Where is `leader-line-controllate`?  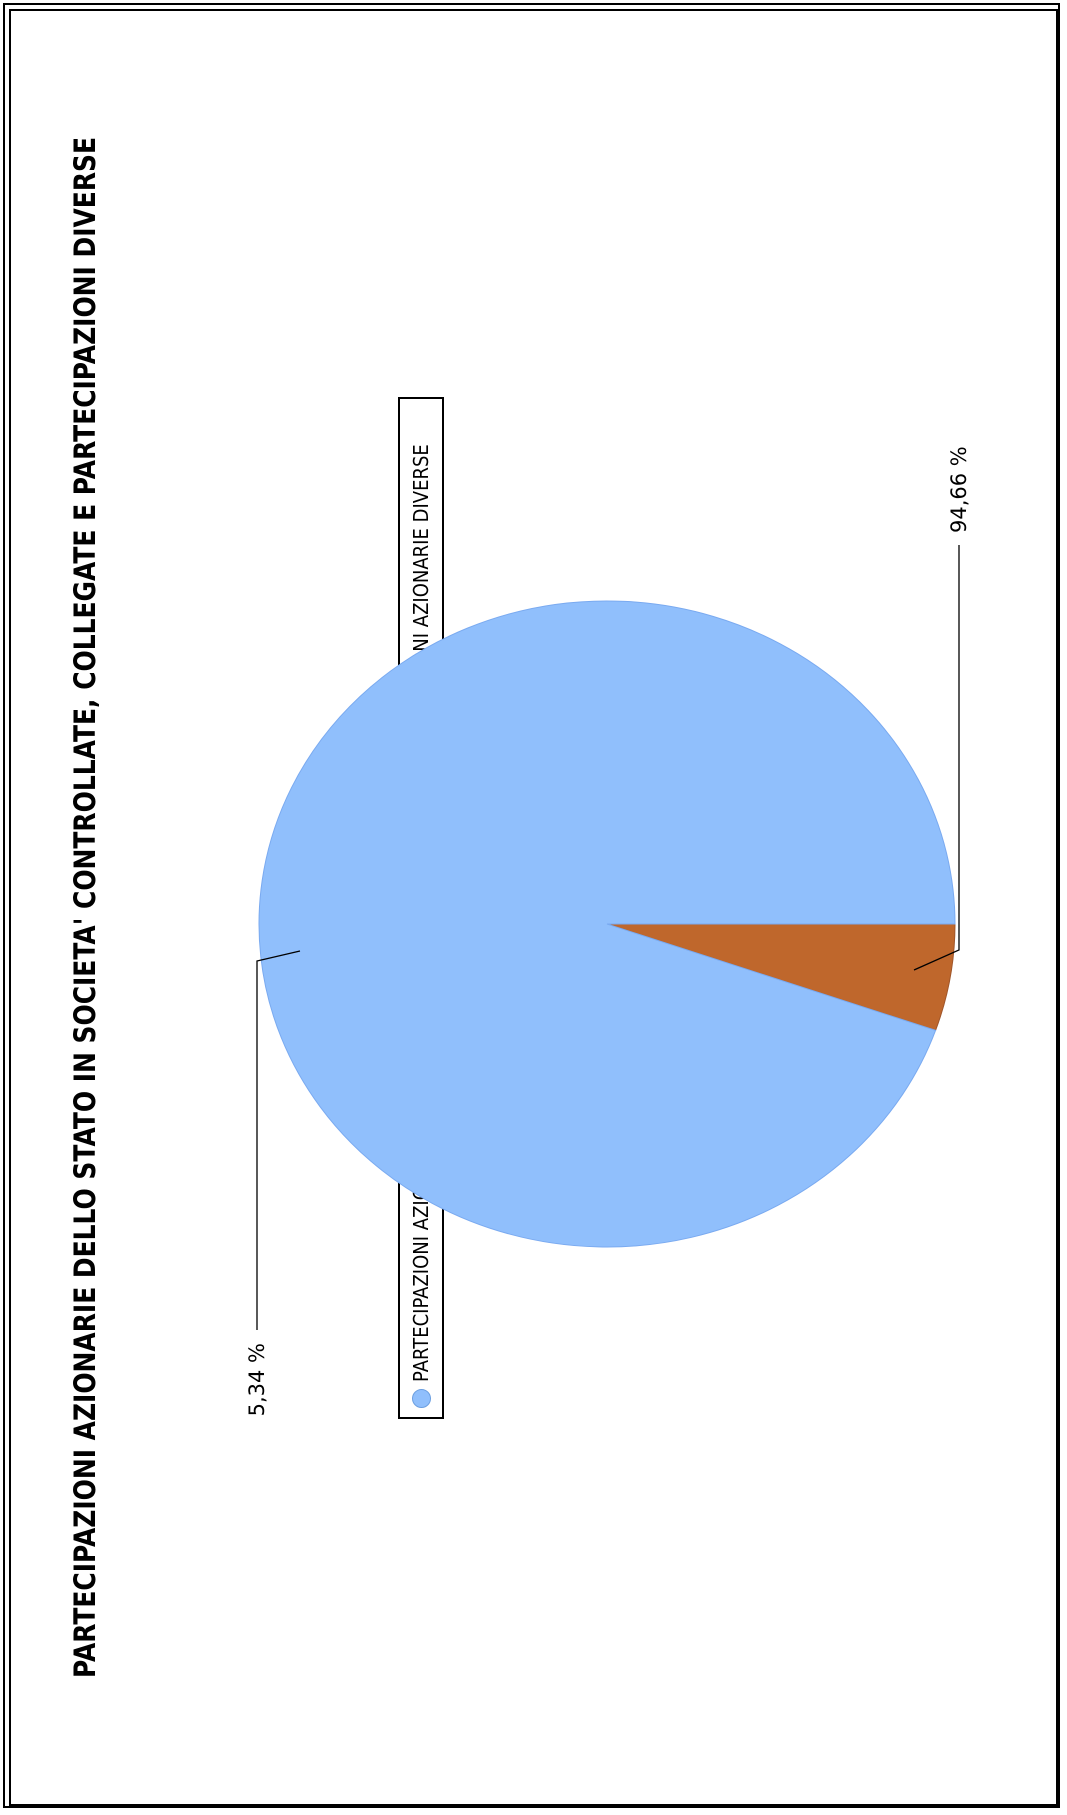 leader-line-controllate is located at coordinates (936, 758).